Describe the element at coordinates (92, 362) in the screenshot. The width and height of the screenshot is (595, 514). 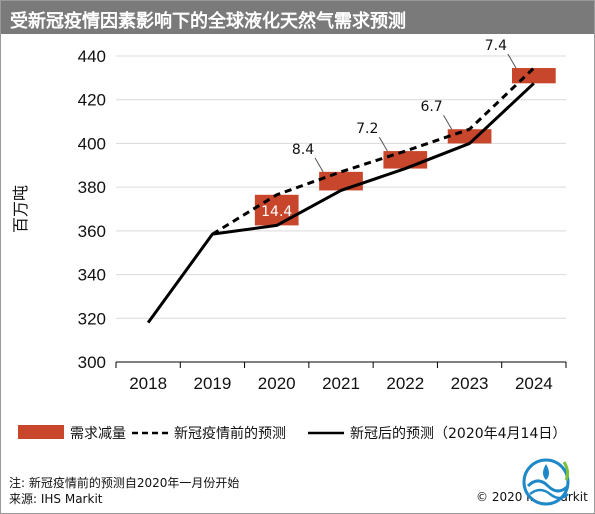
I see `y-tick-label: 300` at that location.